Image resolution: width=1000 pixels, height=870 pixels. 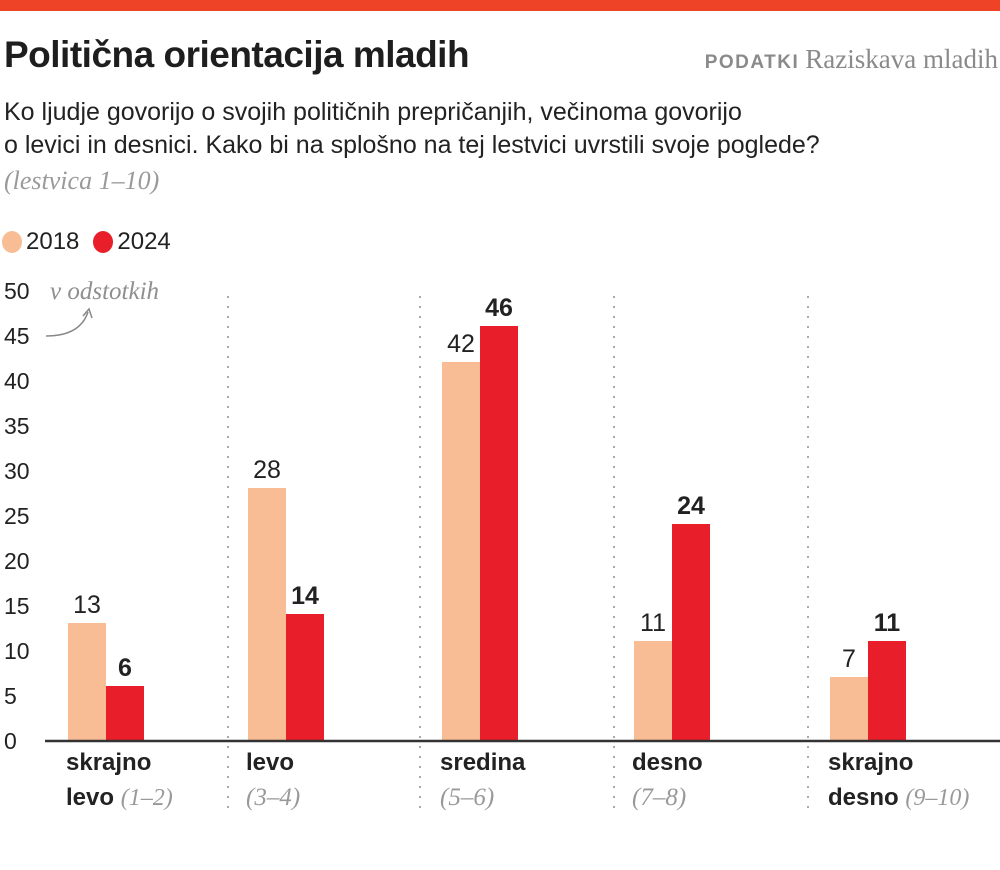 I want to click on category-label: desno (9–10), so click(x=898, y=797).